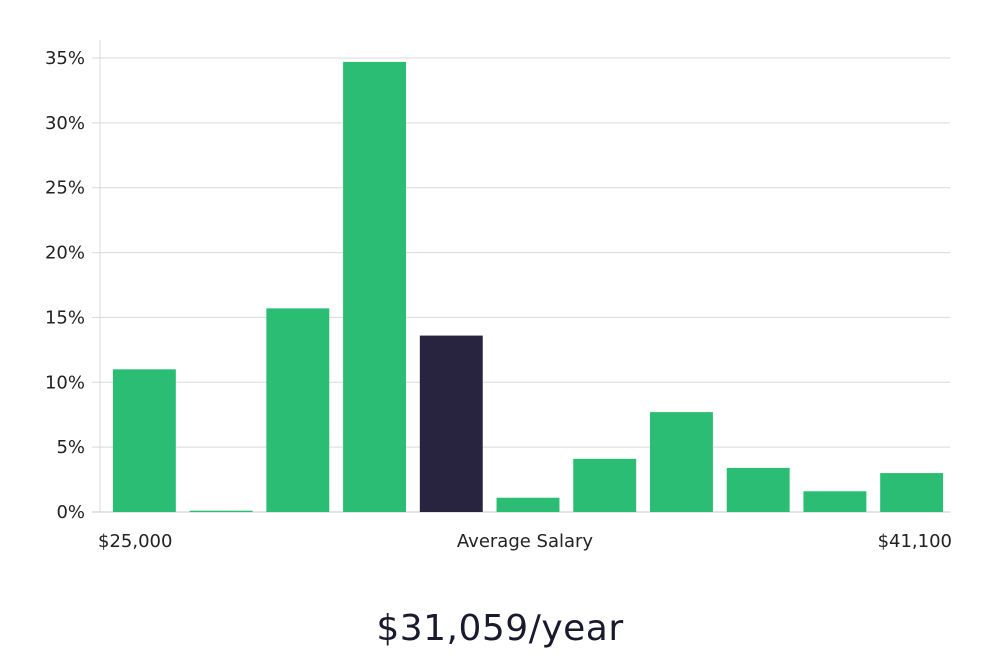 The width and height of the screenshot is (1000, 660). What do you see at coordinates (70, 447) in the screenshot?
I see `y-tick-label: 5%` at bounding box center [70, 447].